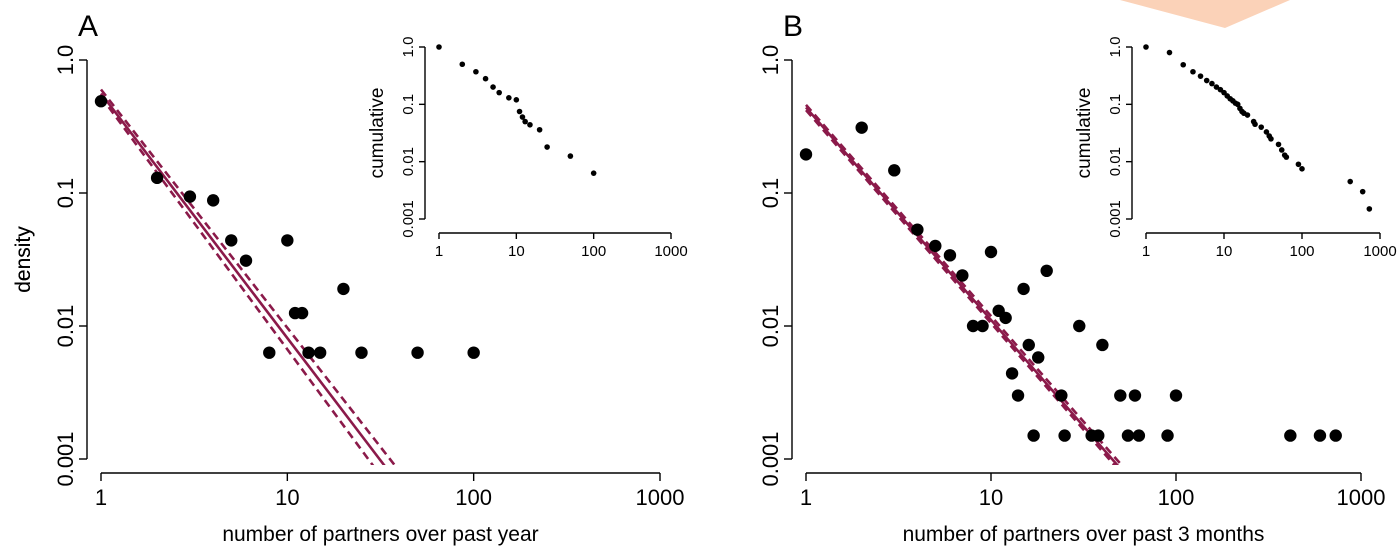 The width and height of the screenshot is (1400, 546). Describe the element at coordinates (1361, 497) in the screenshot. I see `x-tick-label: 1000` at that location.